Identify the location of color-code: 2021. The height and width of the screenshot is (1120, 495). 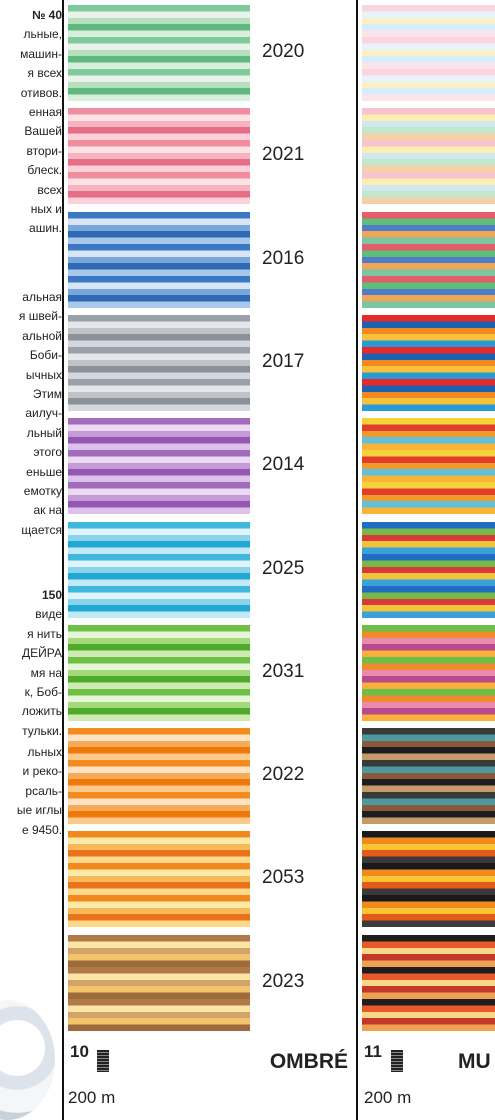
(283, 155).